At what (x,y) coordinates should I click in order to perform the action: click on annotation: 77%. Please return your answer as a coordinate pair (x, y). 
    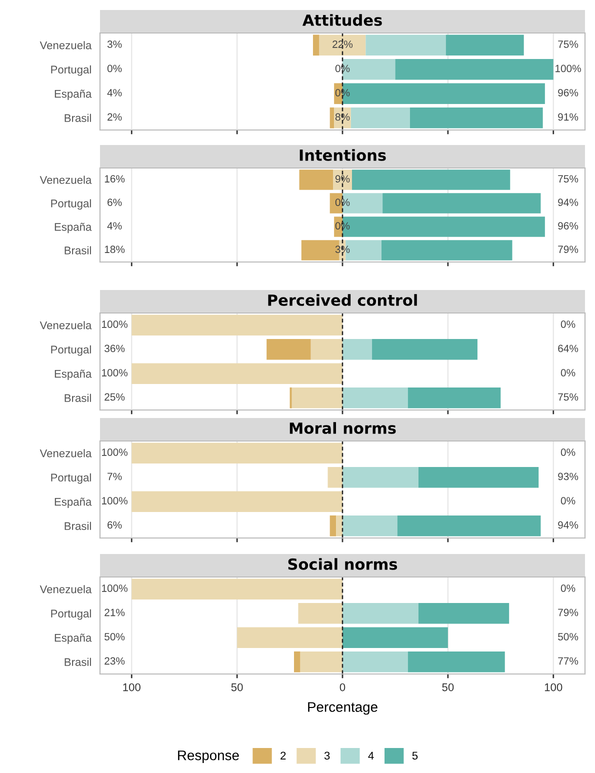
    Looking at the image, I should click on (568, 661).